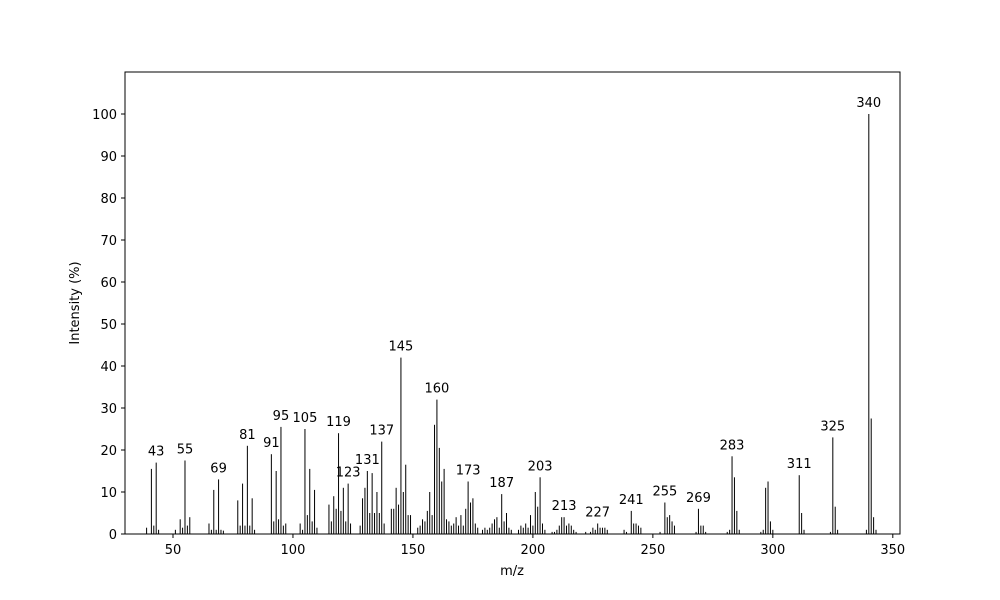  Describe the element at coordinates (108, 199) in the screenshot. I see `y-tick-label: 80` at that location.